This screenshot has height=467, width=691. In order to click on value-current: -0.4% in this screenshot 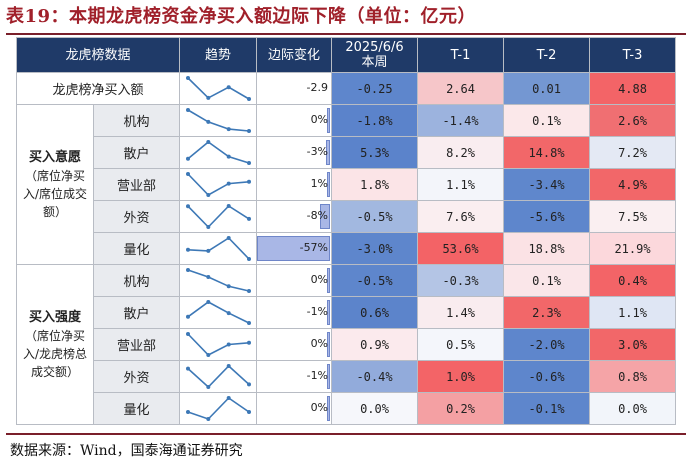, I will do `click(375, 376)`.